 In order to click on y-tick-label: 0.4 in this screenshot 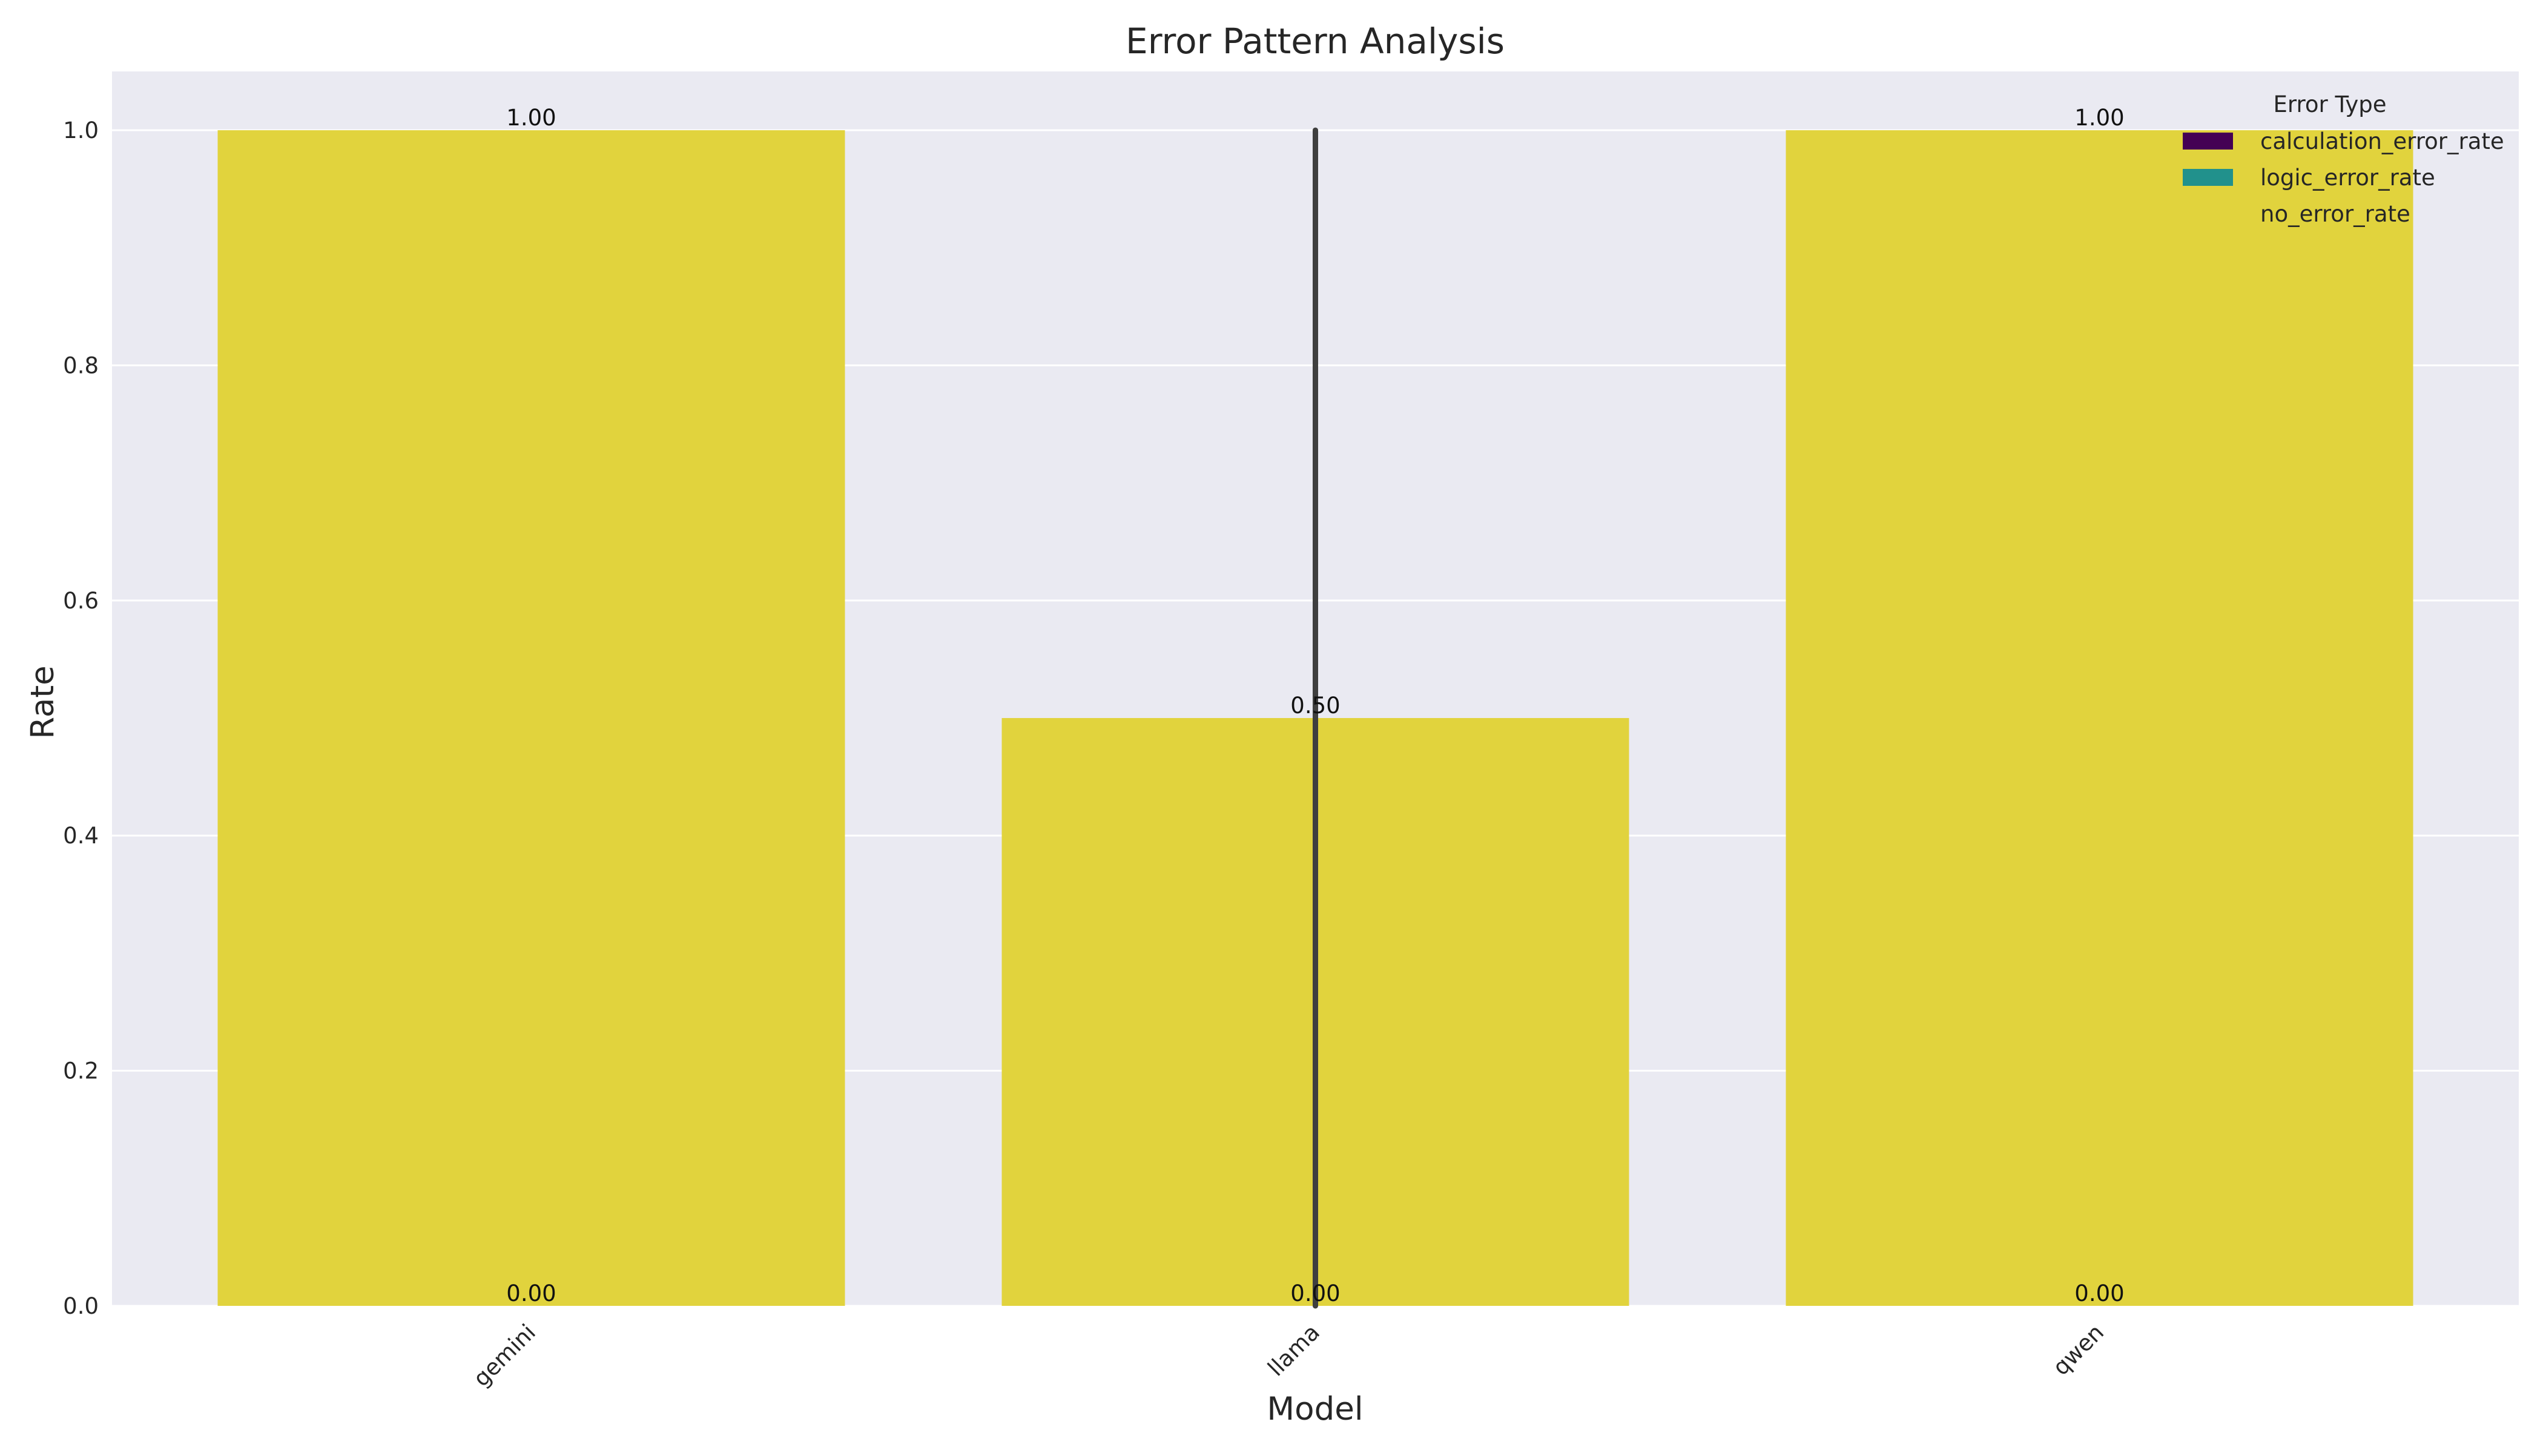, I will do `click(81, 836)`.